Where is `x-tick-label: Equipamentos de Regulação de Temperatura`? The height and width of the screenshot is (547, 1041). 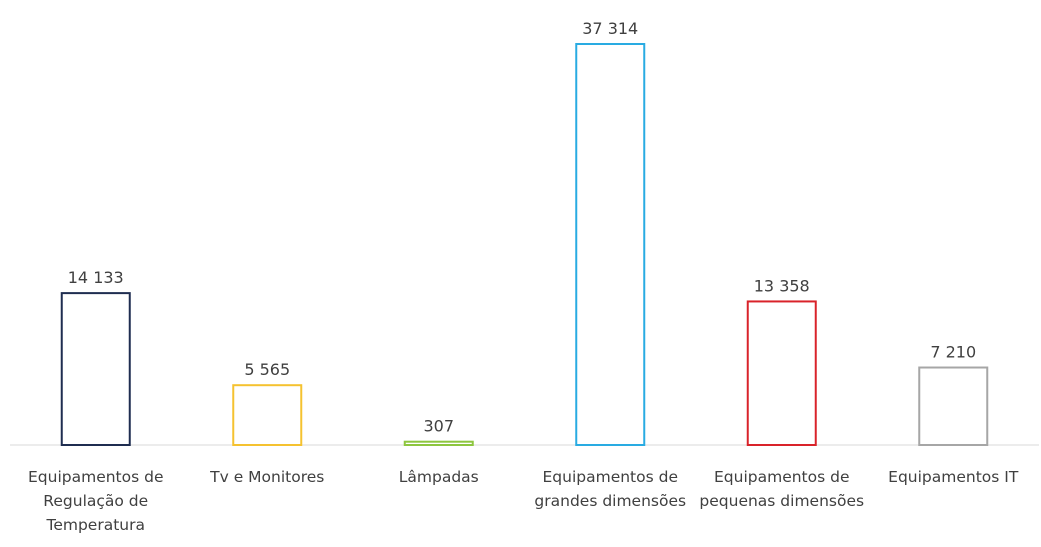 x-tick-label: Equipamentos de Regulação de Temperatura is located at coordinates (96, 501).